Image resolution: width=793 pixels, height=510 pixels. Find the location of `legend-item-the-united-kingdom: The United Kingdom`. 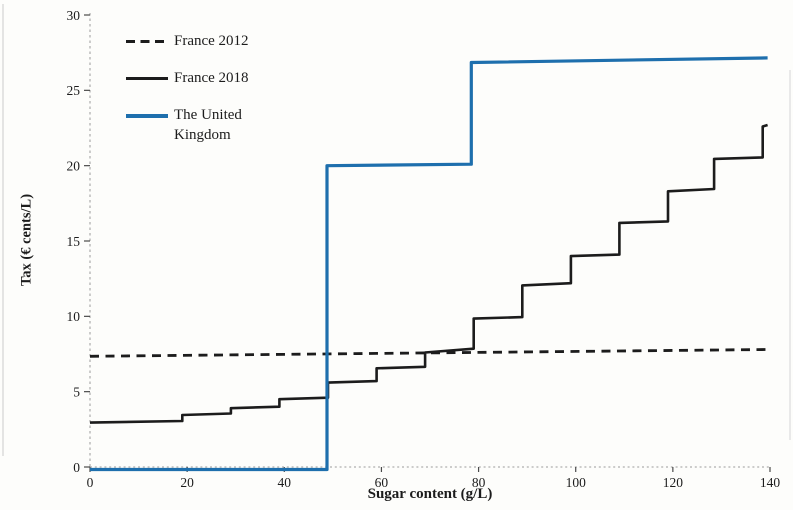

legend-item-the-united-kingdom: The United Kingdom is located at coordinates (198, 125).